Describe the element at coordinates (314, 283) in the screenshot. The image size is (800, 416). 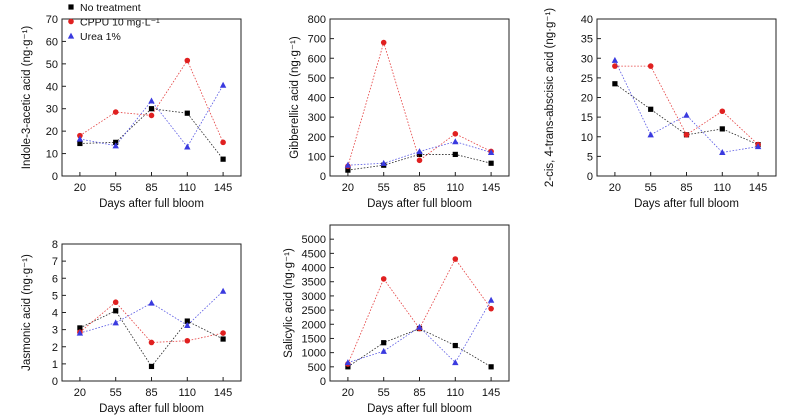
I see `y-tick-label: 3500` at that location.